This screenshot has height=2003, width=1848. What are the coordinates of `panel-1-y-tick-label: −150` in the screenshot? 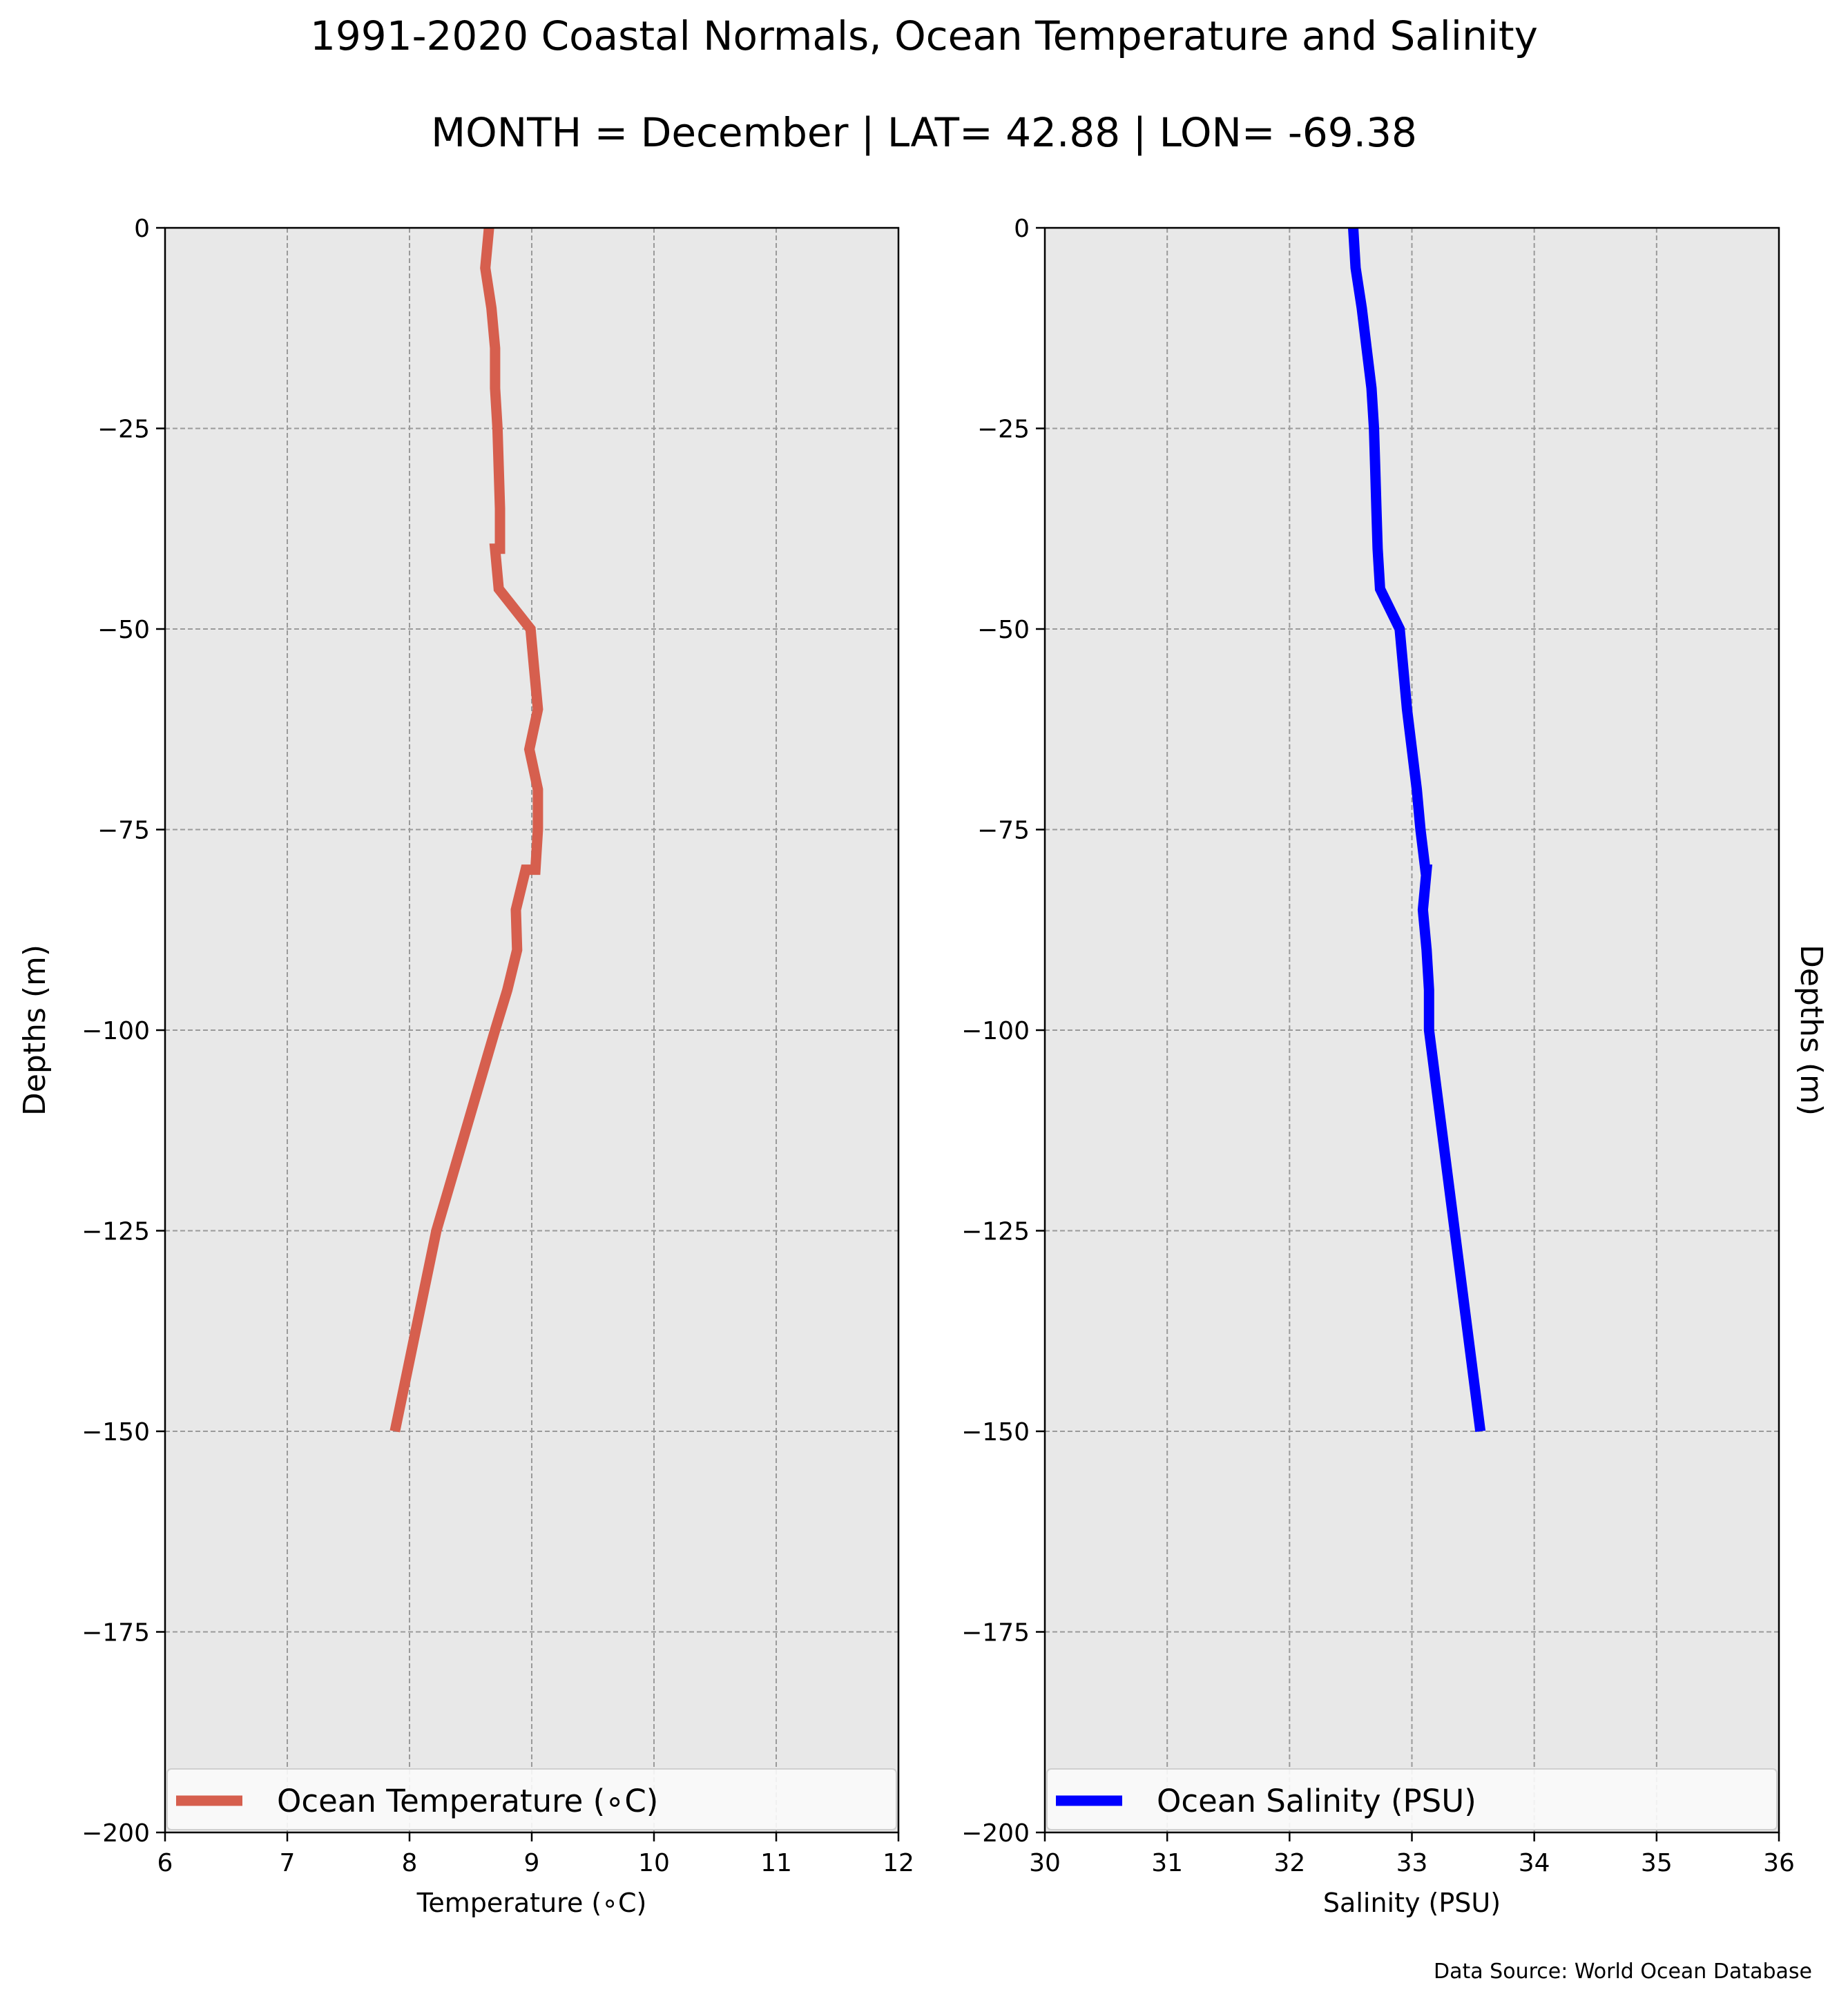 It's located at (115, 1432).